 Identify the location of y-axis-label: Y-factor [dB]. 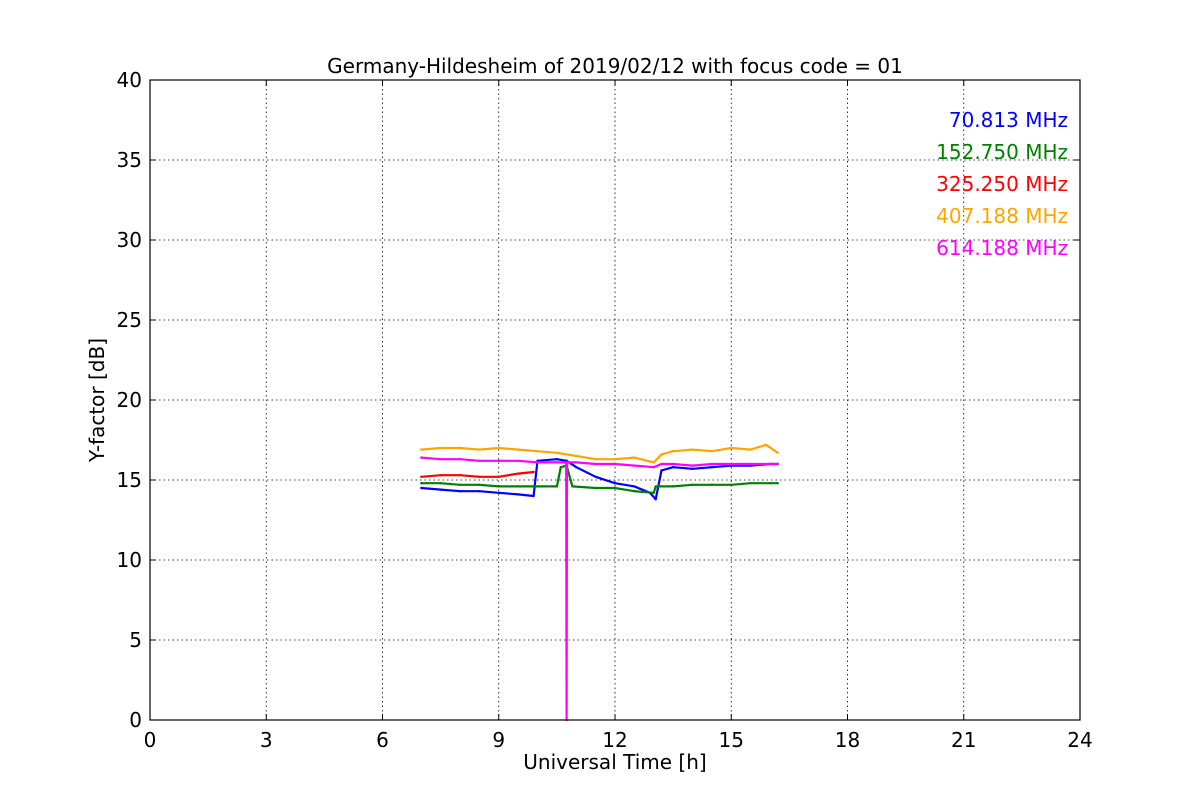
(97, 400).